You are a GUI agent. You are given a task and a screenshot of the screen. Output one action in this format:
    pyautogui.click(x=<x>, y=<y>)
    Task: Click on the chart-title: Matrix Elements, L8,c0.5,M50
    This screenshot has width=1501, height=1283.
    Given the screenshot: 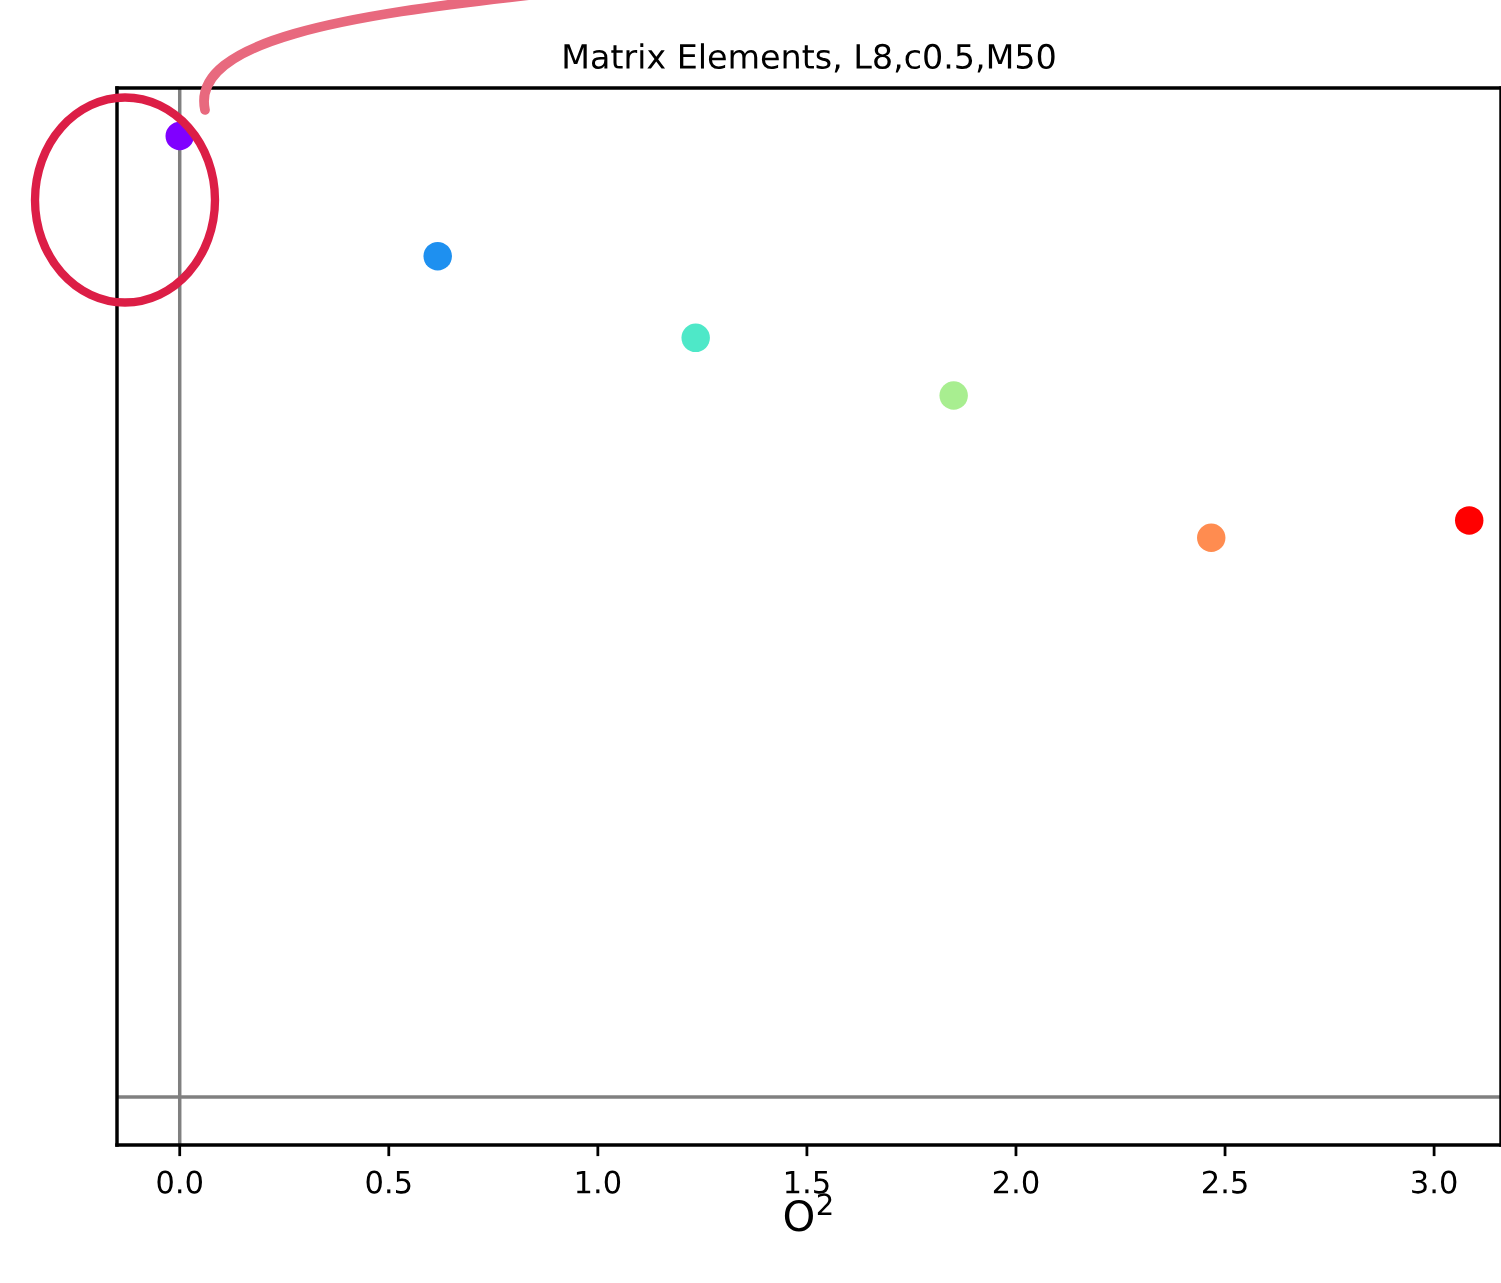 What is the action you would take?
    pyautogui.click(x=809, y=58)
    